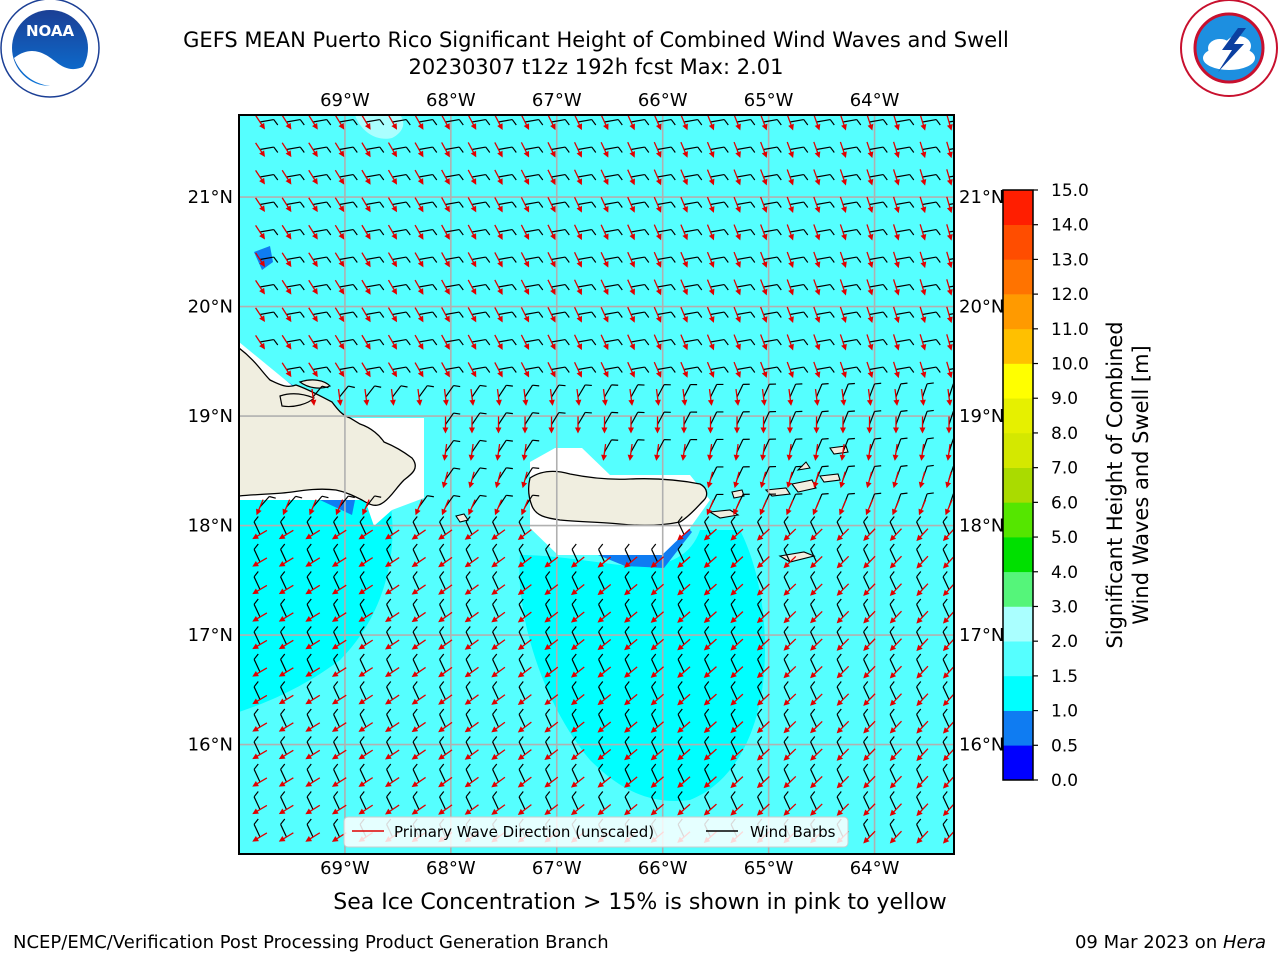  Describe the element at coordinates (1070, 226) in the screenshot. I see `colorbar-tick-label: 14.0` at that location.